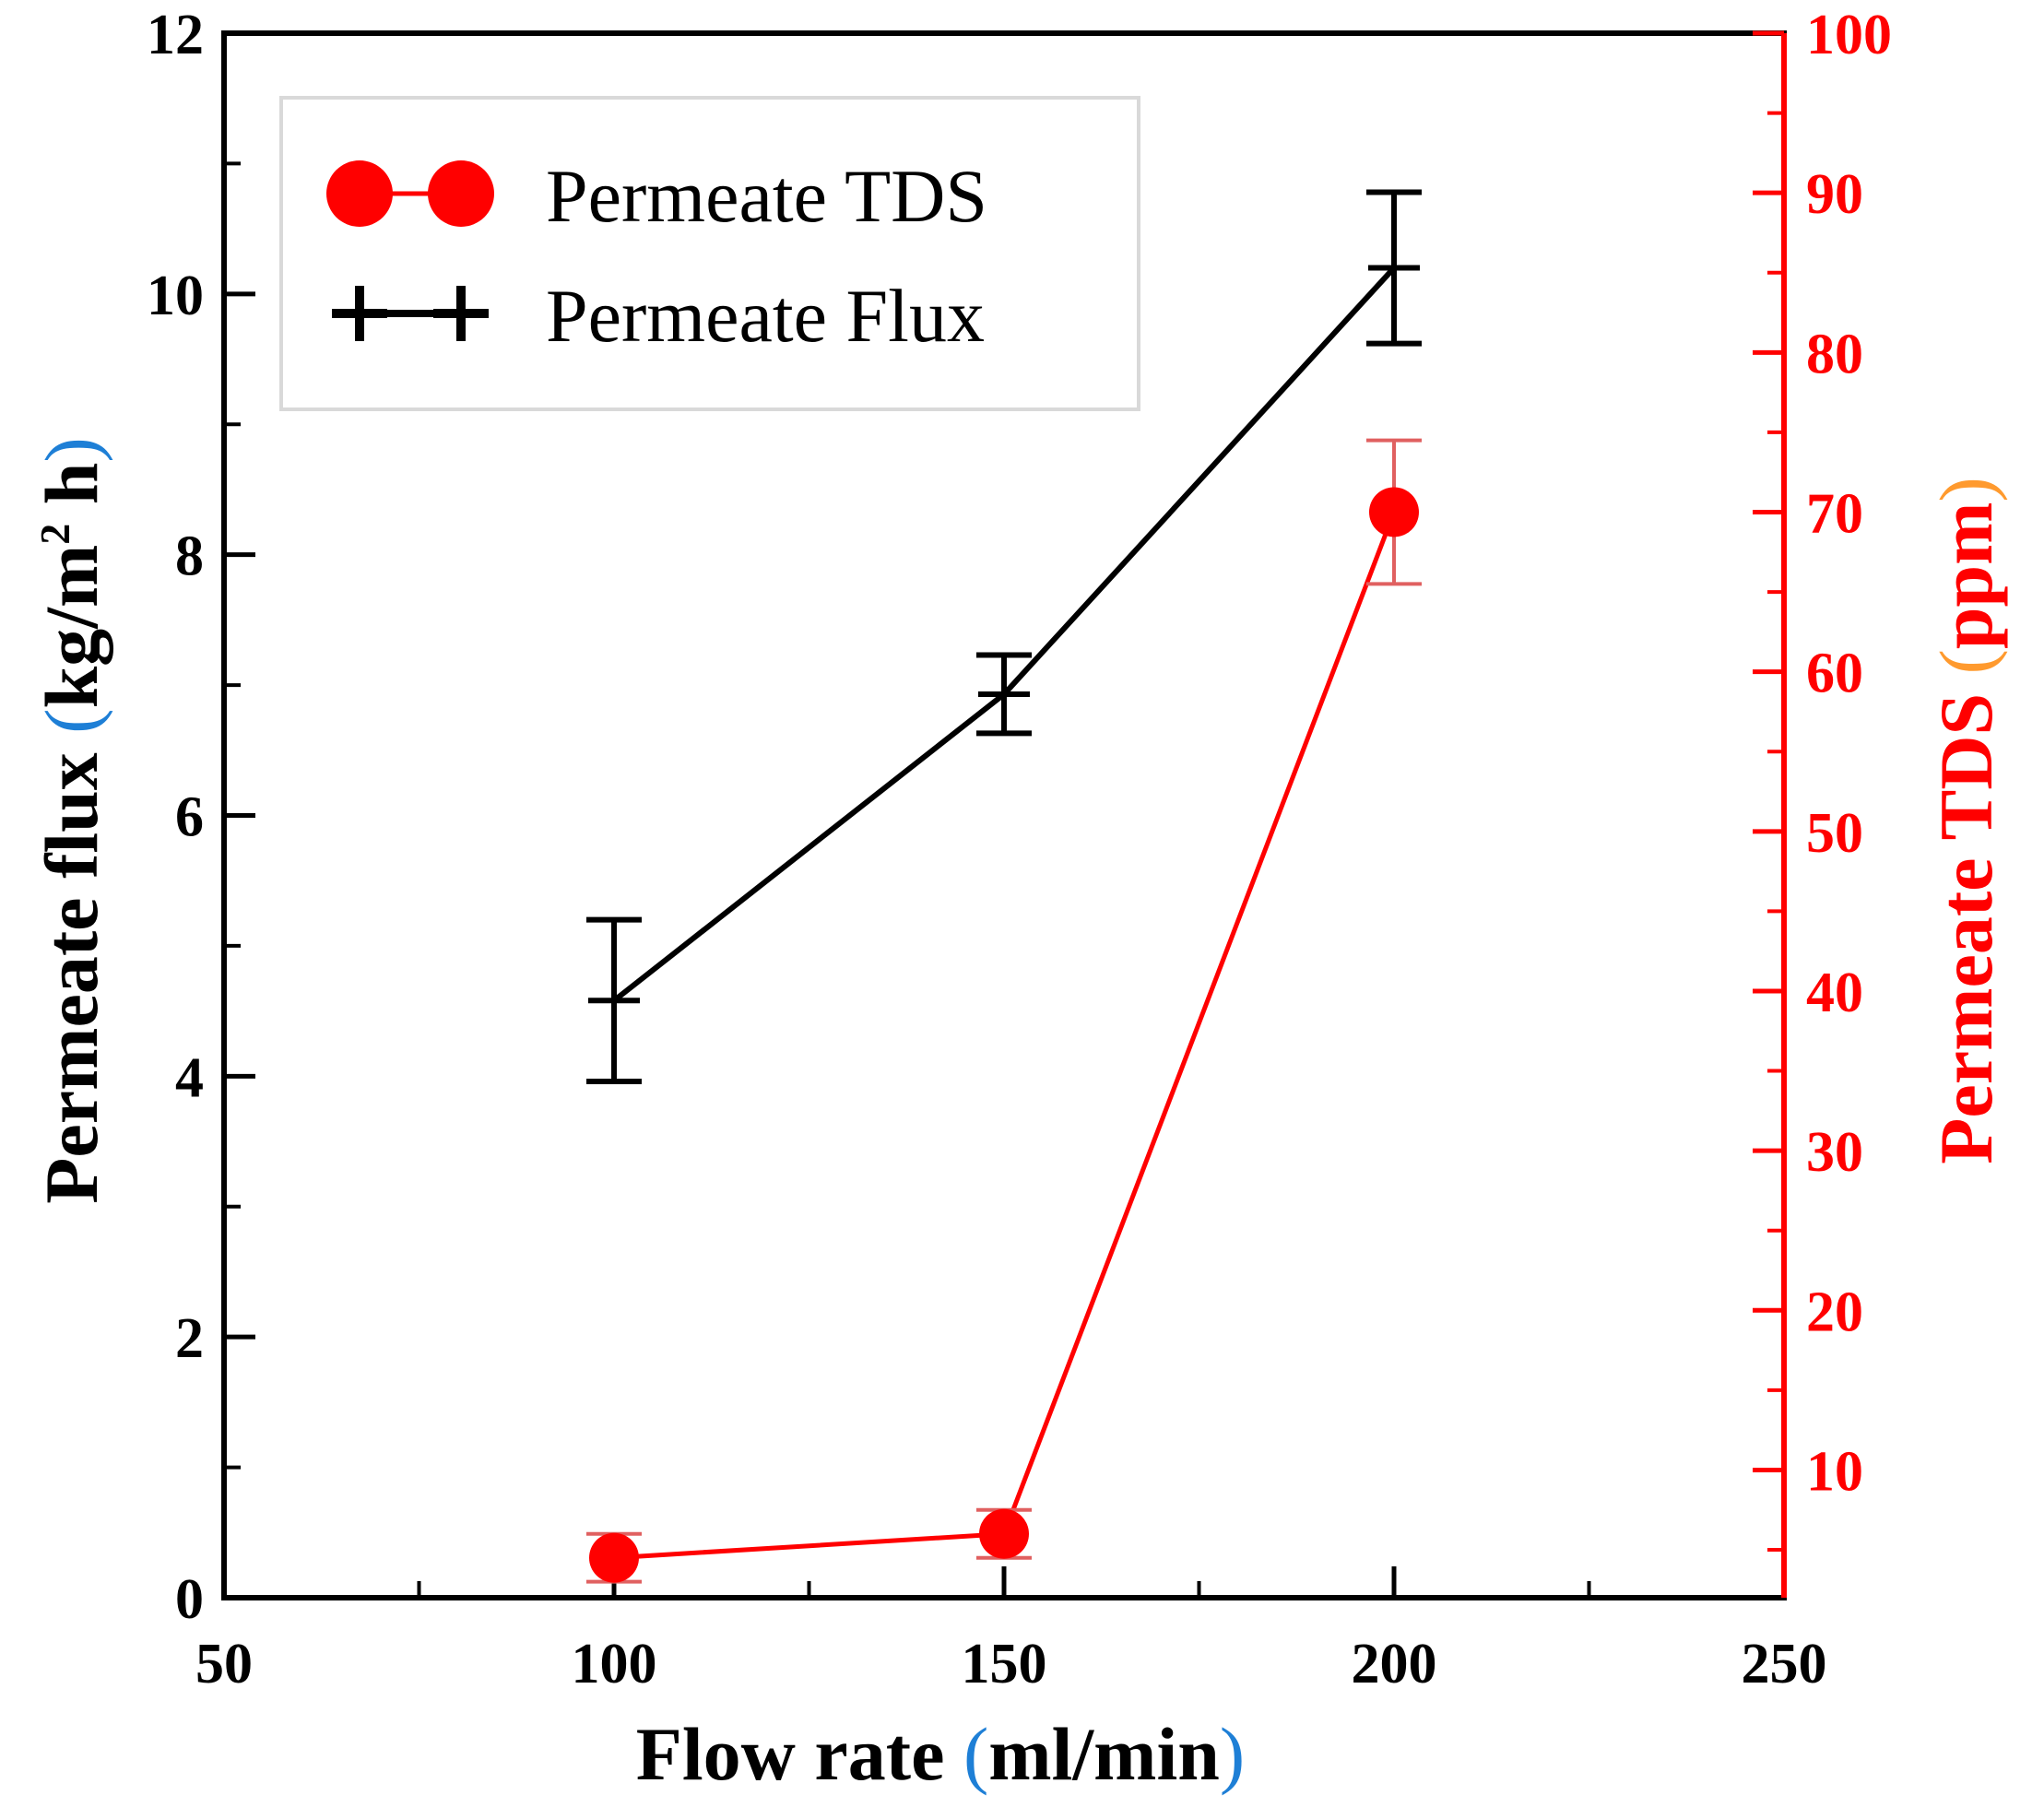  I want to click on y-right-tick-label: 40, so click(1834, 993).